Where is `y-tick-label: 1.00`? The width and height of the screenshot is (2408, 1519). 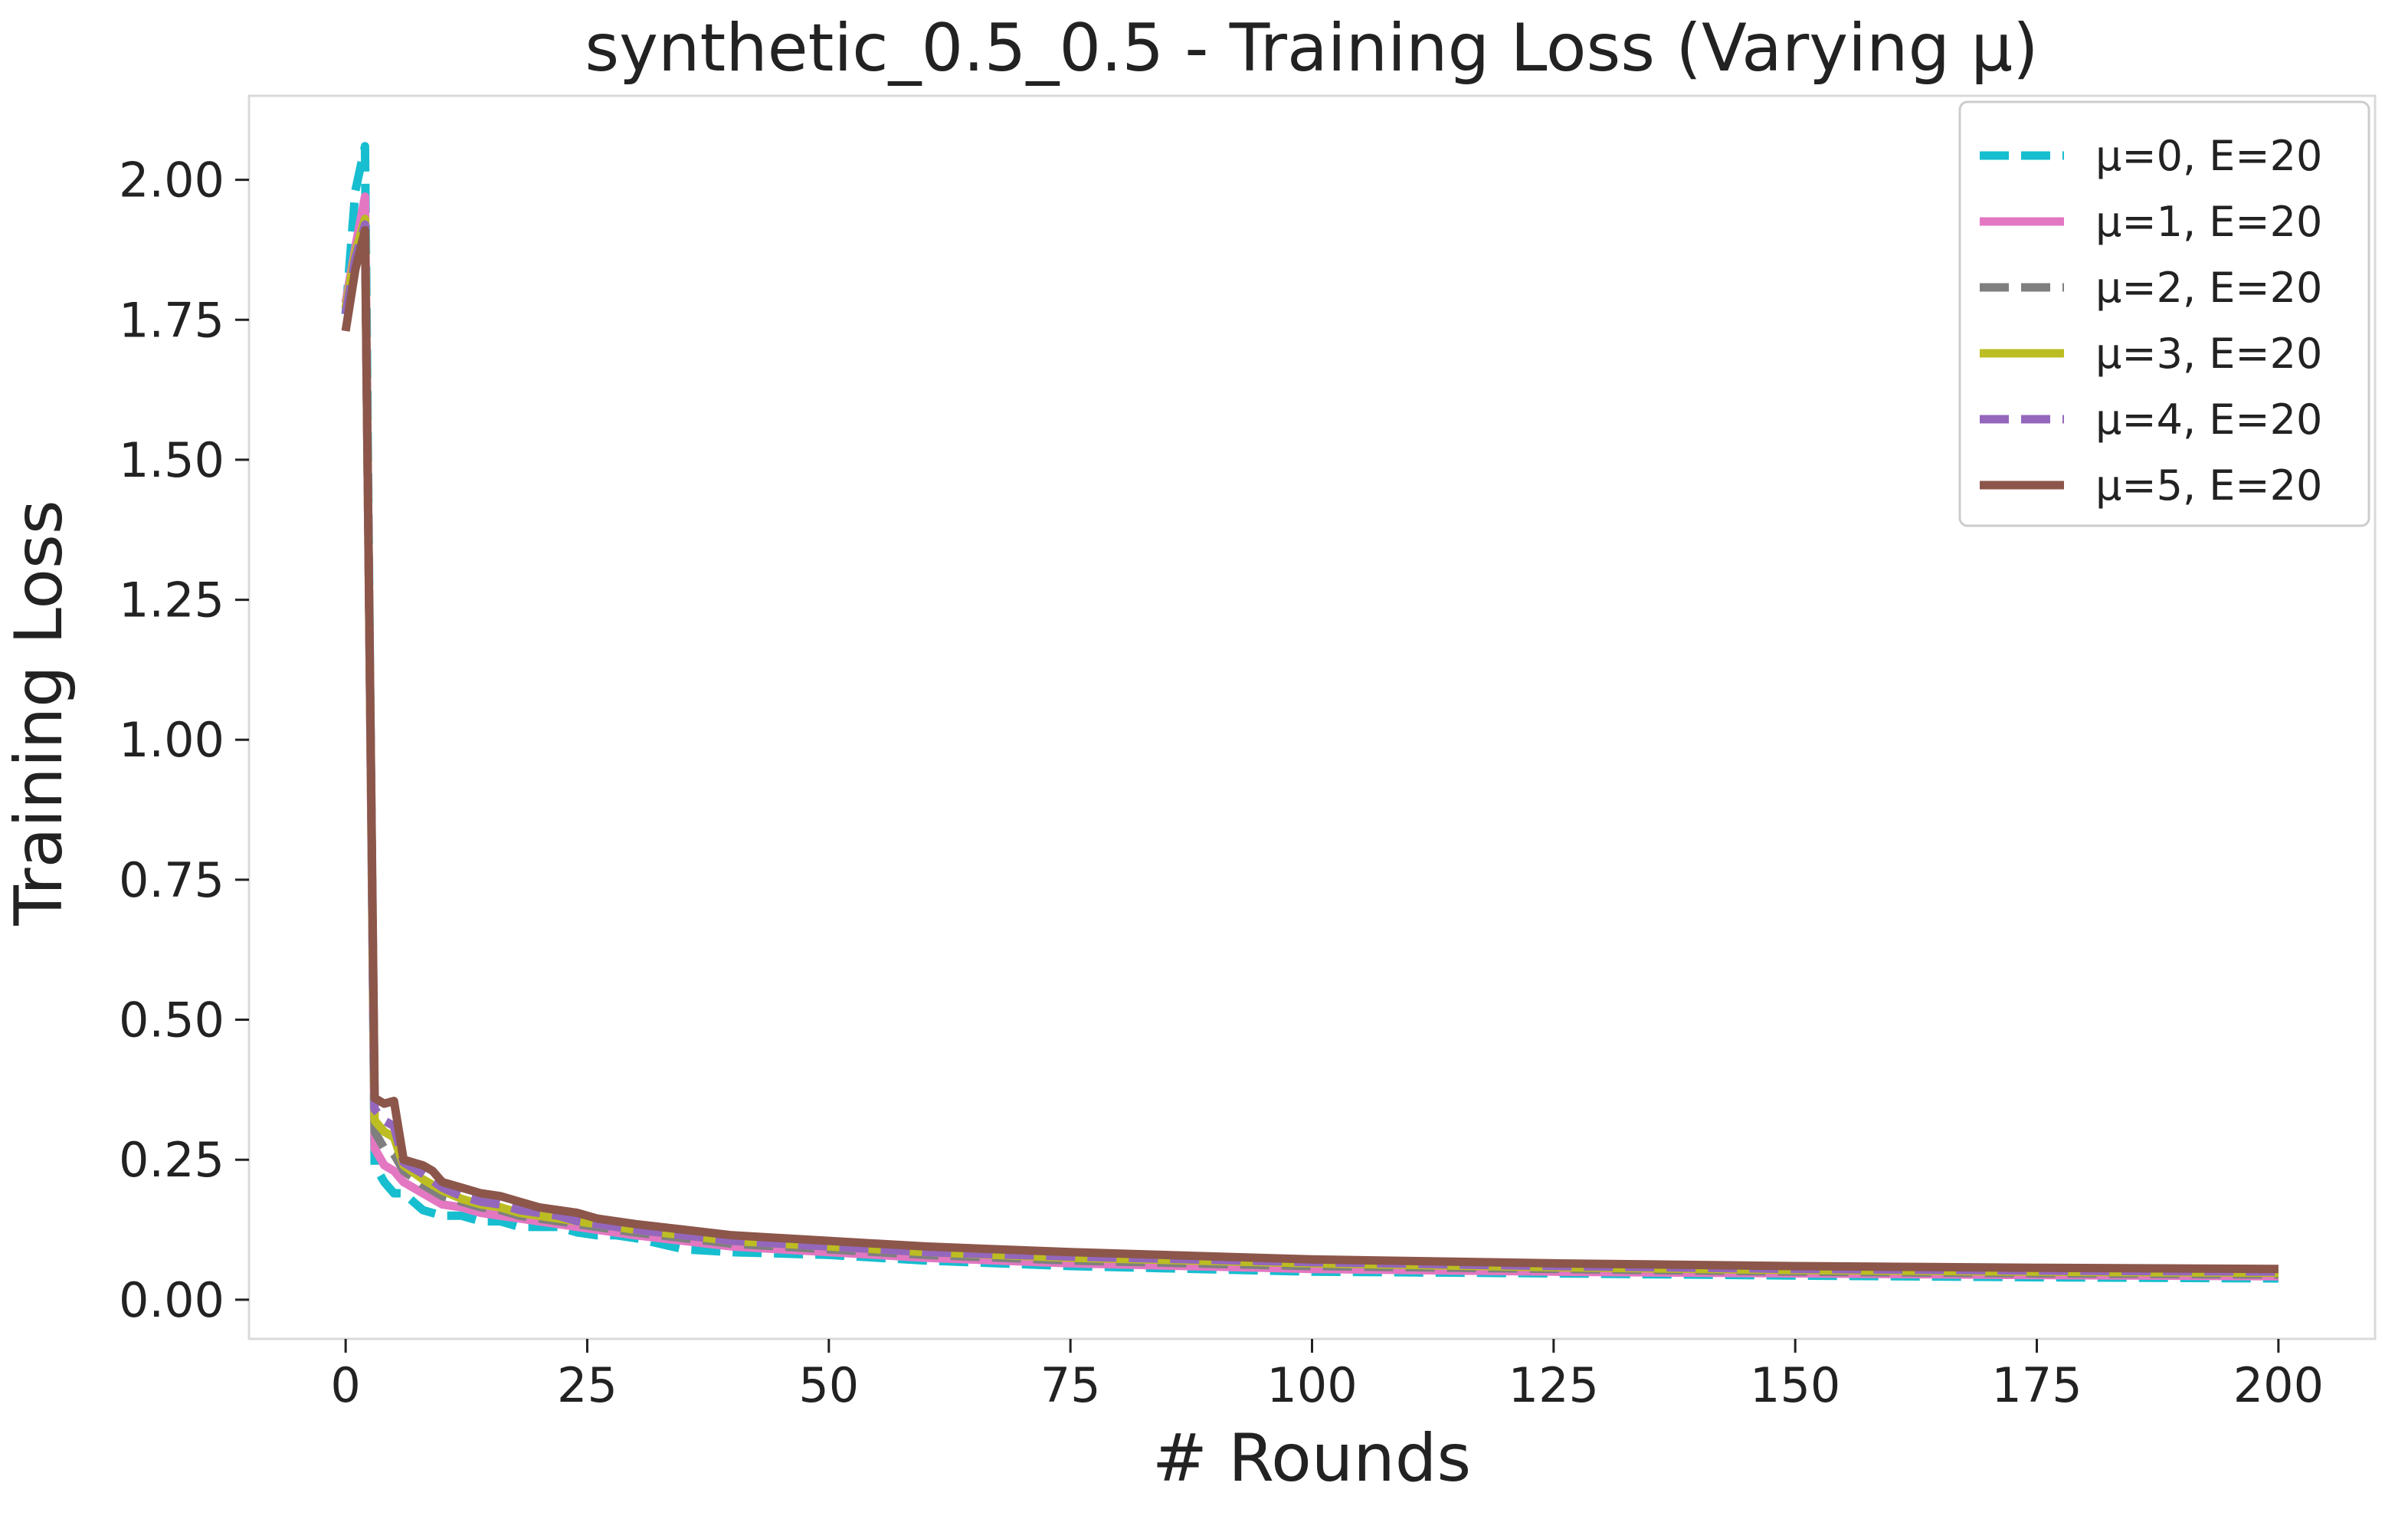 y-tick-label: 1.00 is located at coordinates (172, 740).